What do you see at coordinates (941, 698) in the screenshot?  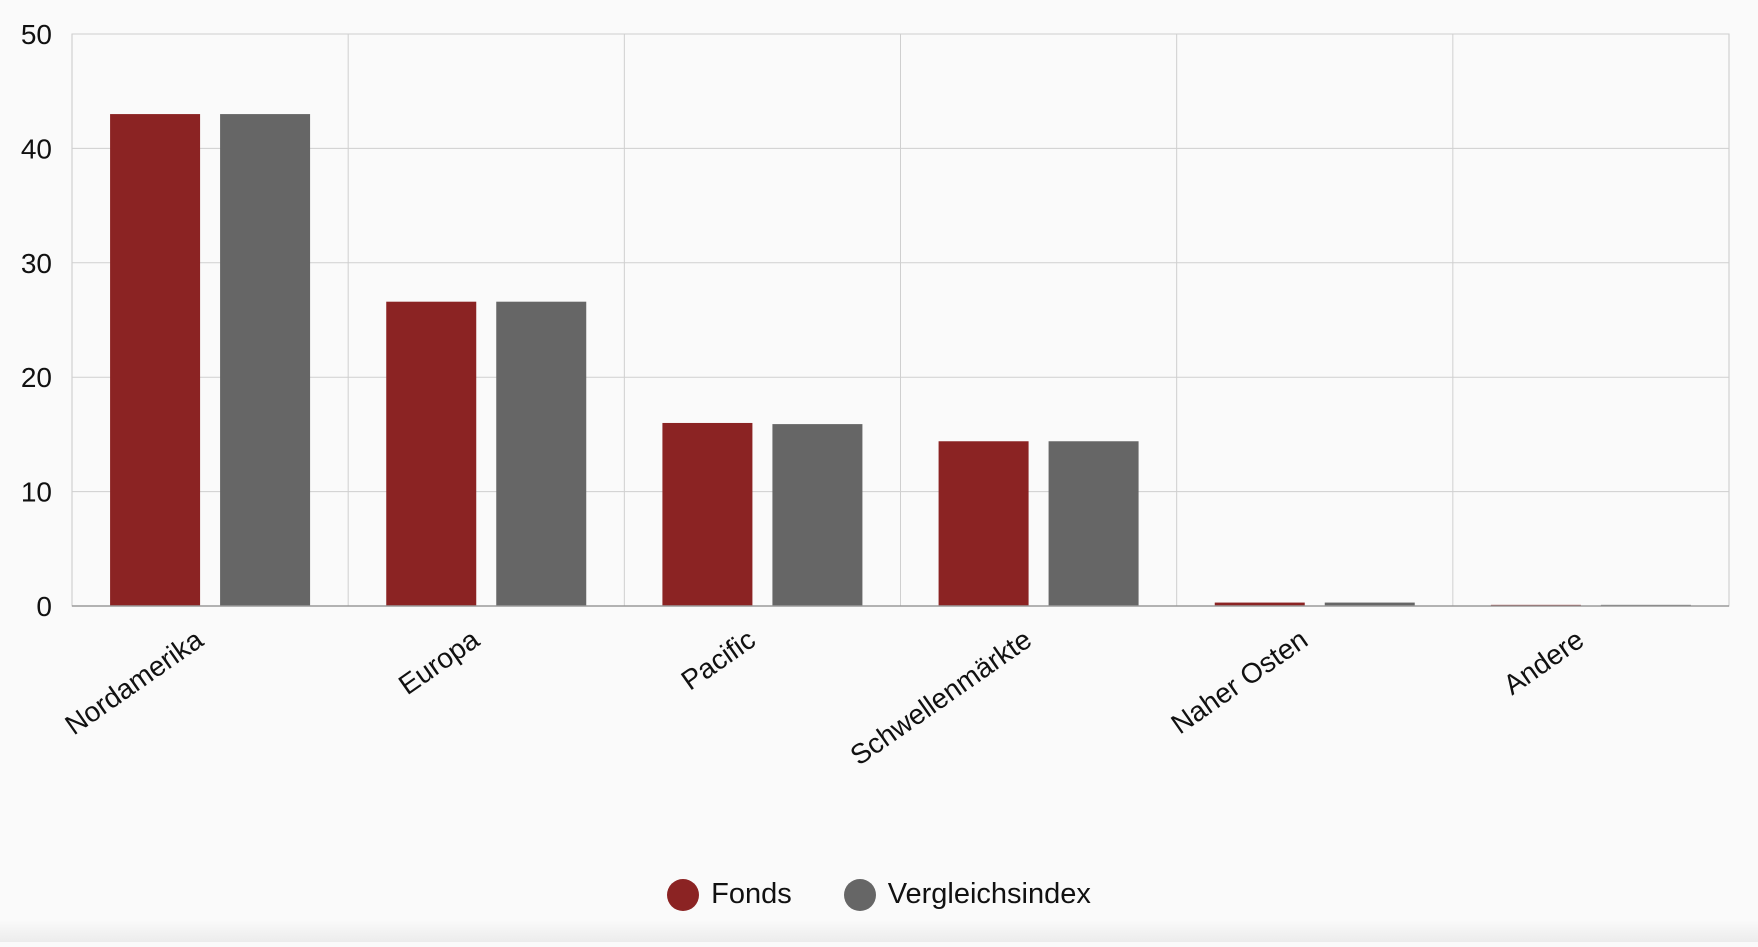 I see `x-tick-label-3: Schwellenmärkte` at bounding box center [941, 698].